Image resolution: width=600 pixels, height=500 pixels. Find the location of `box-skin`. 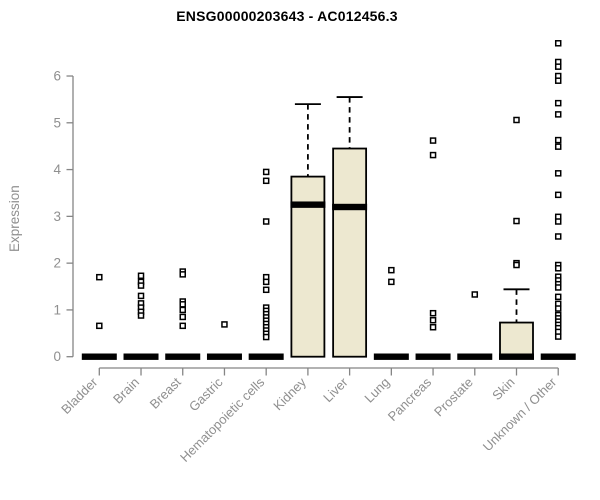

box-skin is located at coordinates (516, 238).